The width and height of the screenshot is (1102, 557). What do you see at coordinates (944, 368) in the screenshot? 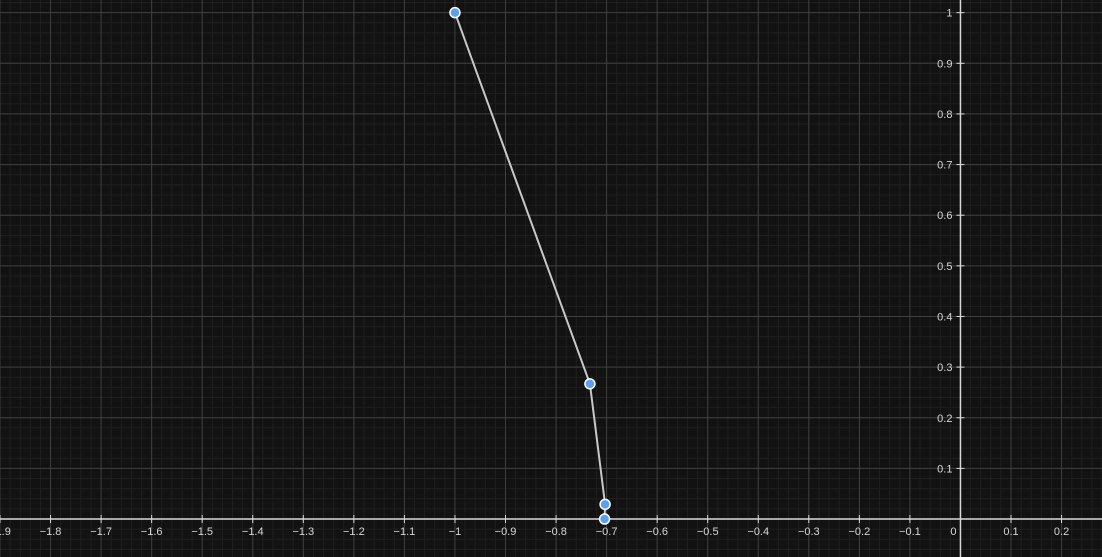
I see `y-tick-label: 0.3` at bounding box center [944, 368].